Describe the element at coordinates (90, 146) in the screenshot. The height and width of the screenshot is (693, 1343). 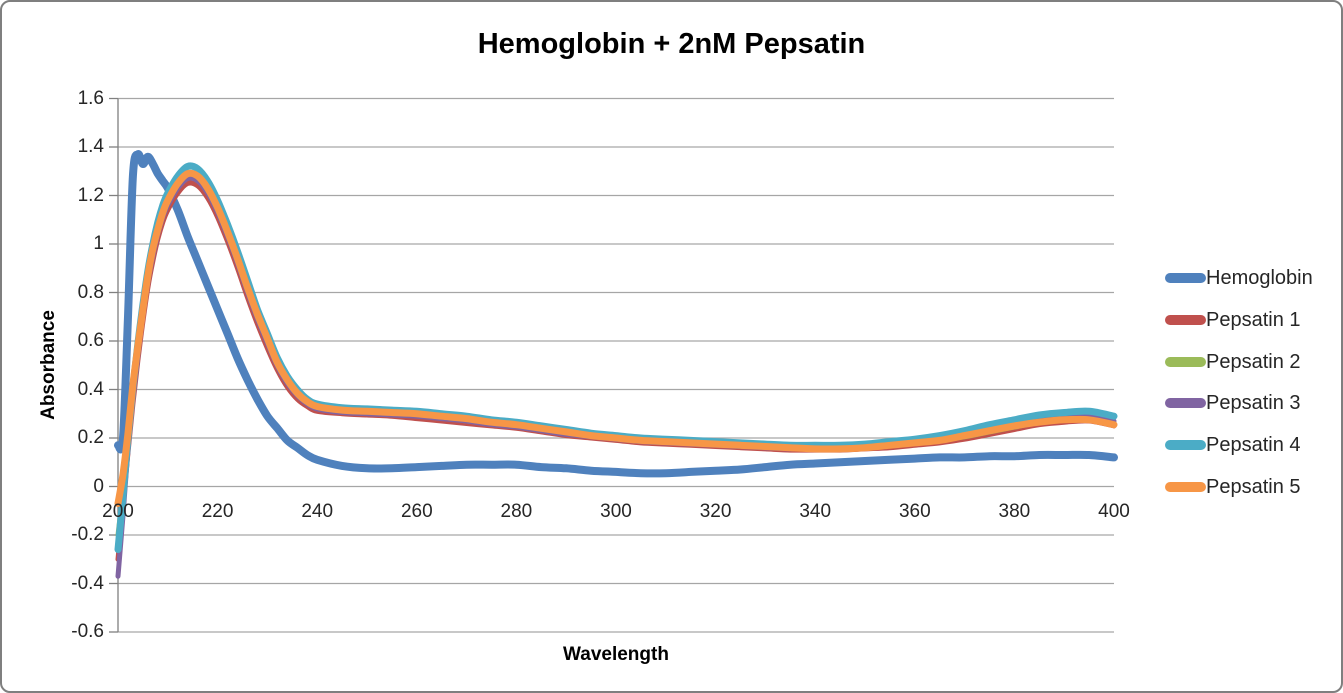
I see `y-tick-label: 1.4` at that location.